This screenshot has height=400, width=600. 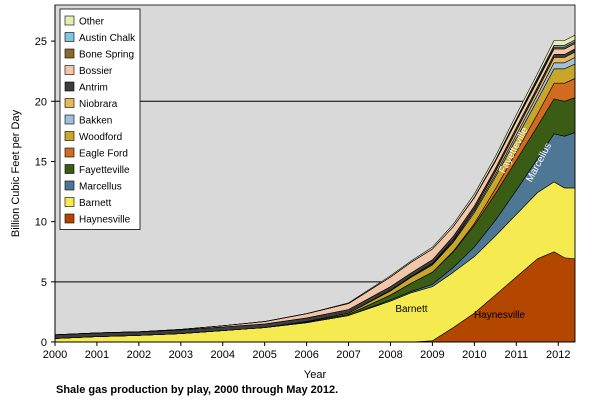 I want to click on x-tick-label: 2003, so click(x=181, y=355).